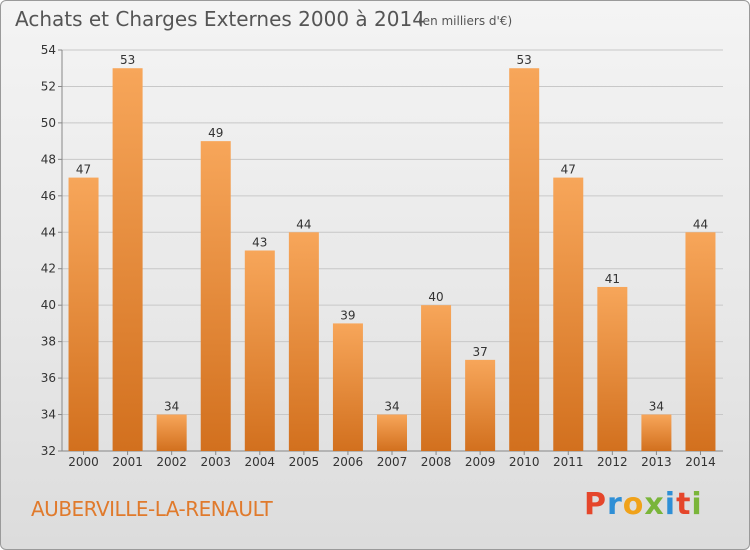  Describe the element at coordinates (152, 509) in the screenshot. I see `town-name: AUBERVILLE-LA-RENAULT` at that location.